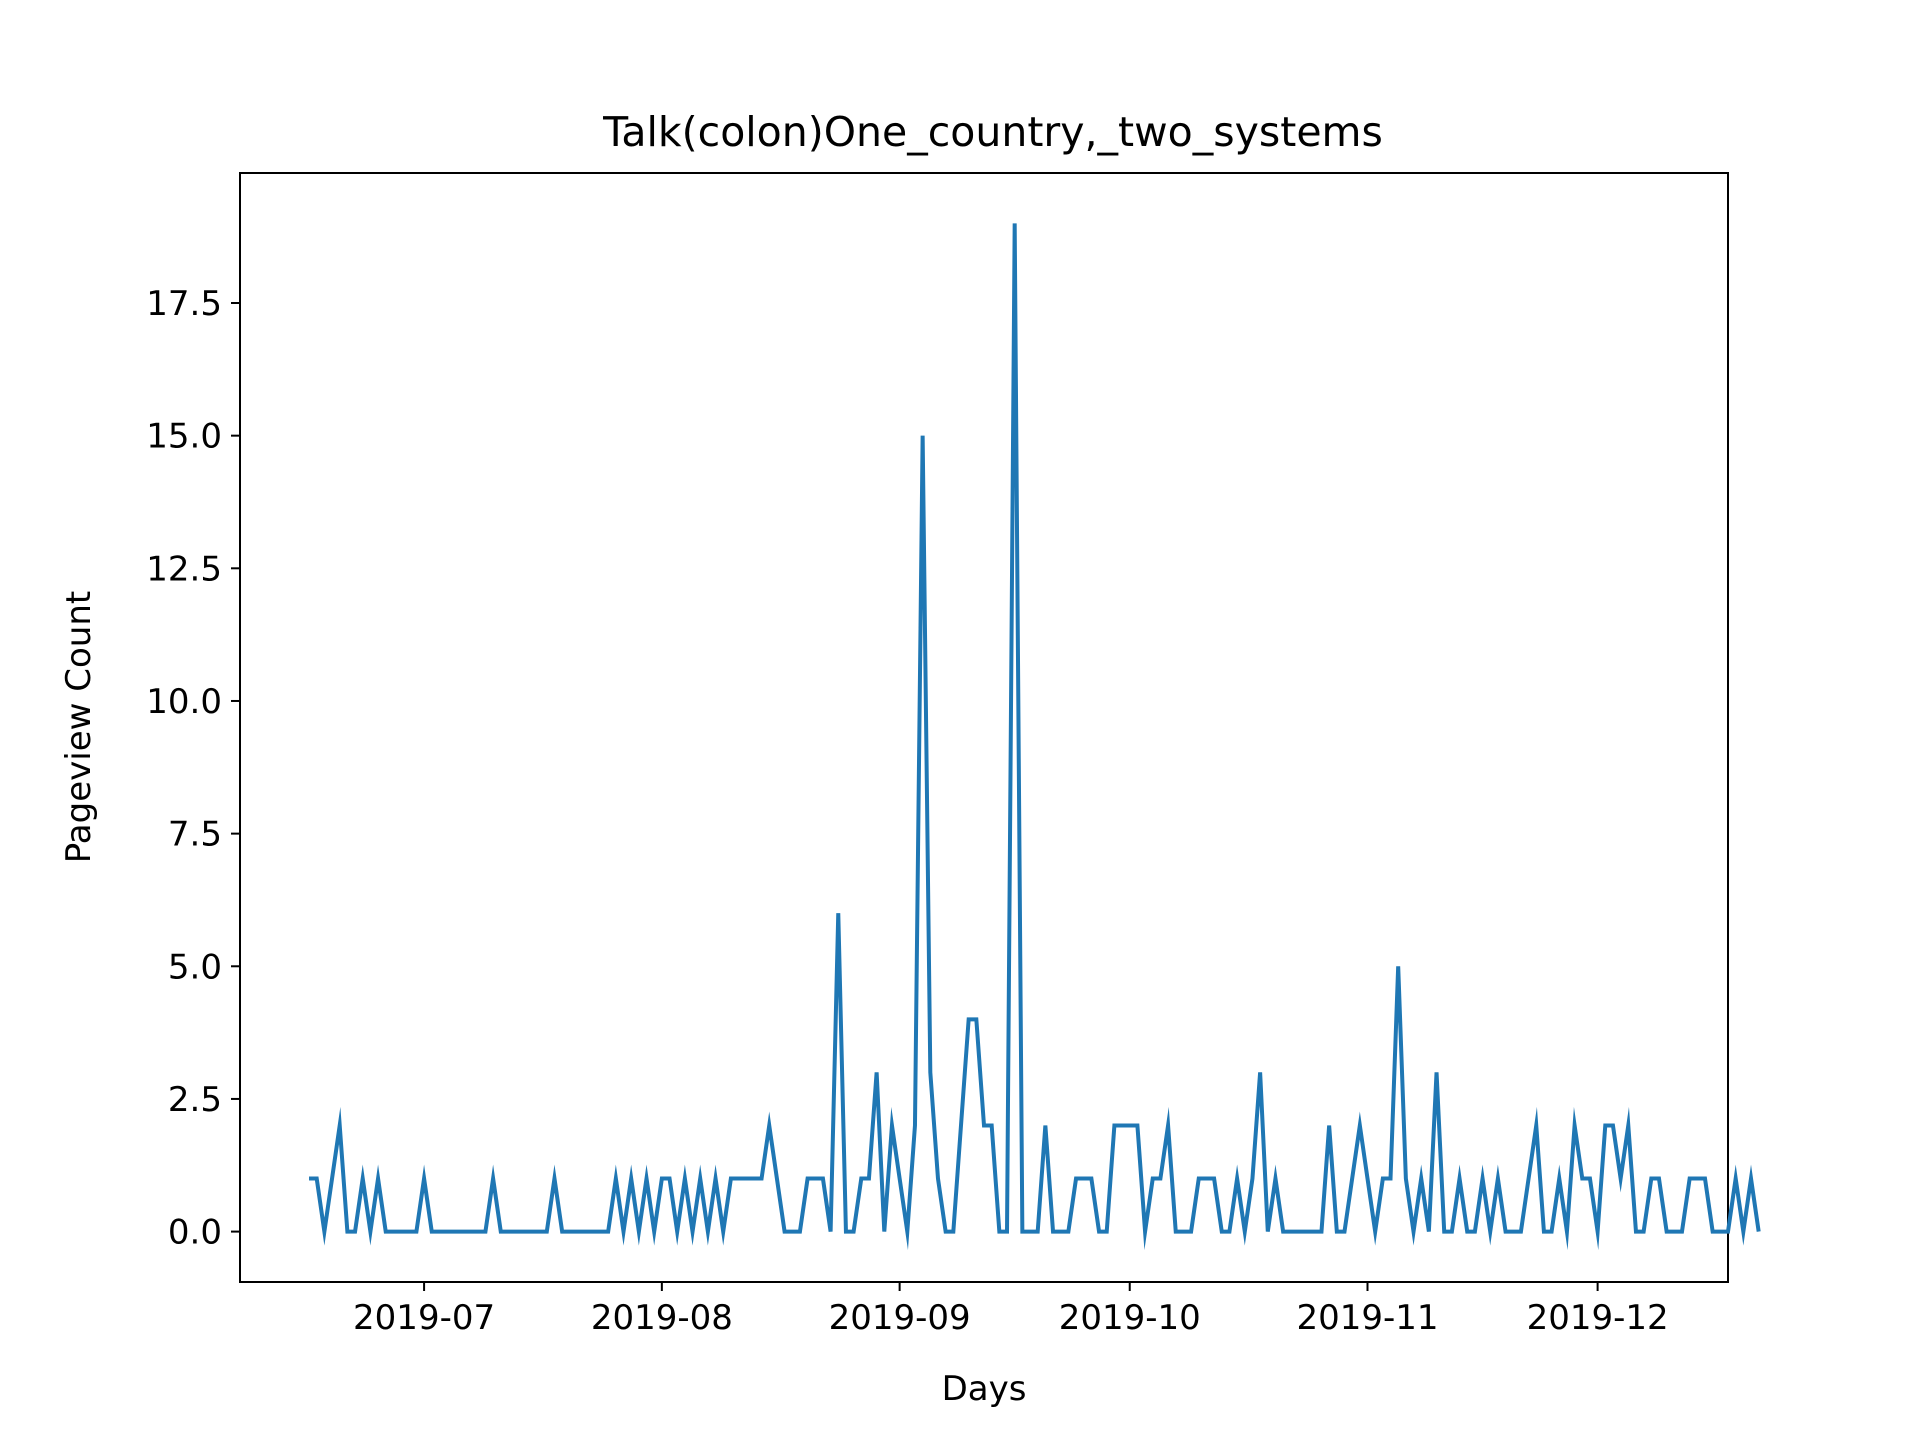 The image size is (1920, 1440). Describe the element at coordinates (424, 1318) in the screenshot. I see `x-tick-label: 2019-07` at that location.